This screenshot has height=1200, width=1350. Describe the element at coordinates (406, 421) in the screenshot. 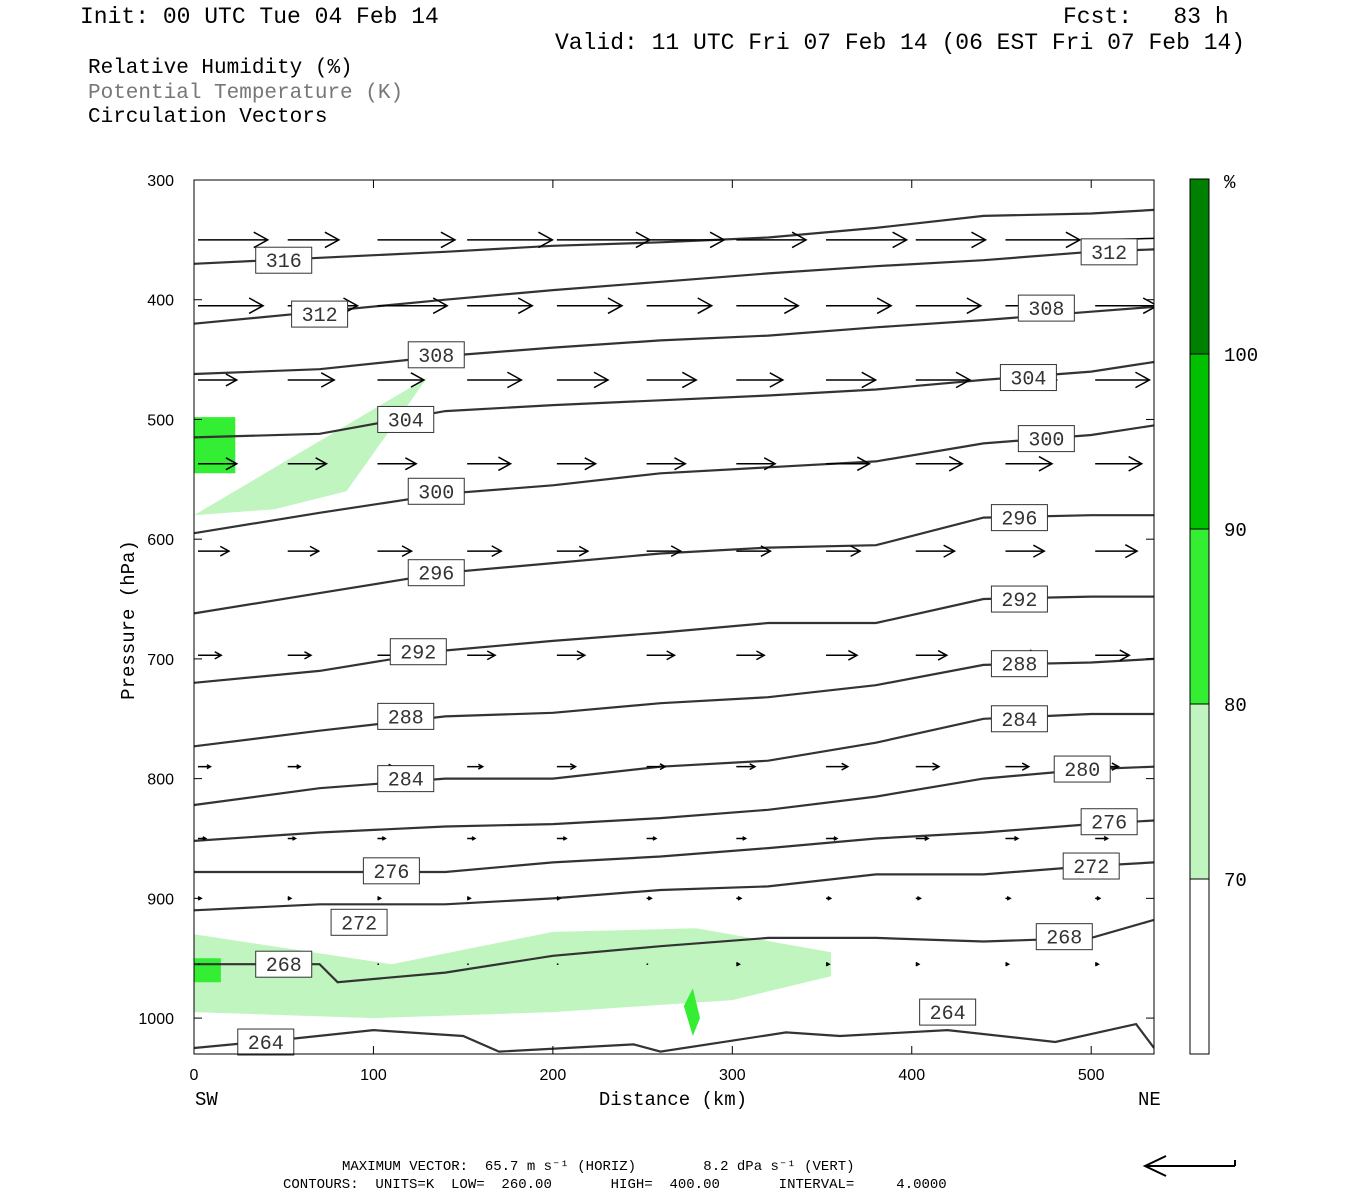

I see `isentrope-label-304-a: 304` at that location.